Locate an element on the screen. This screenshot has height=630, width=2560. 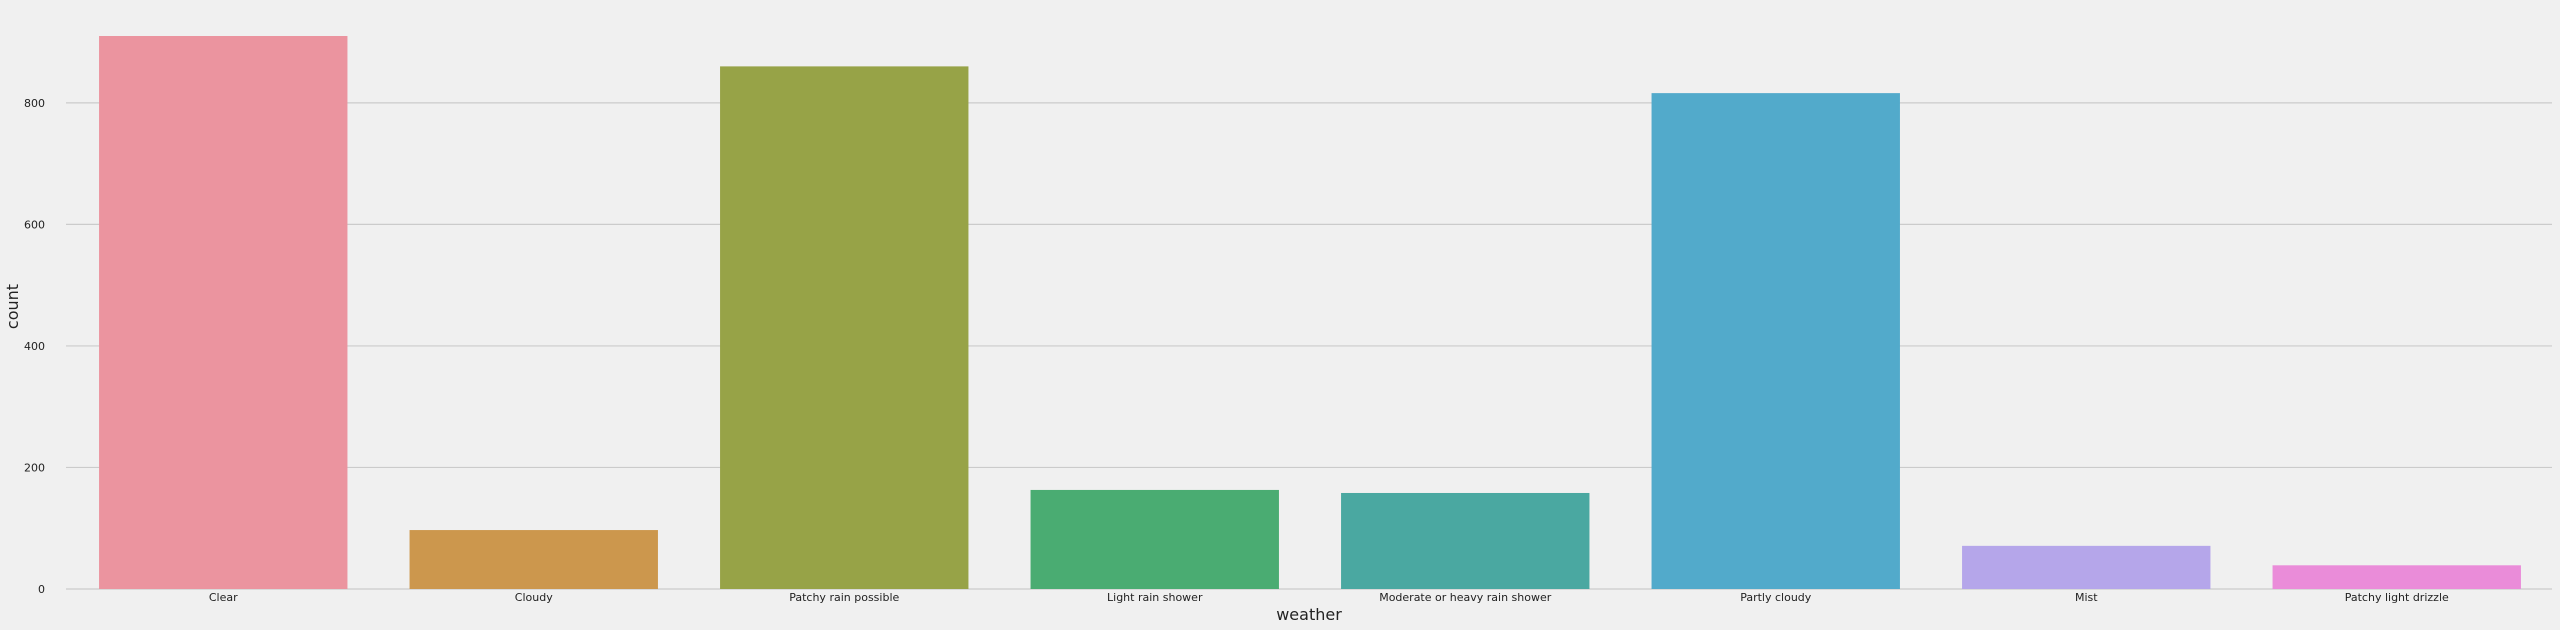
x-tick-label: Partly cloudy is located at coordinates (1776, 597).